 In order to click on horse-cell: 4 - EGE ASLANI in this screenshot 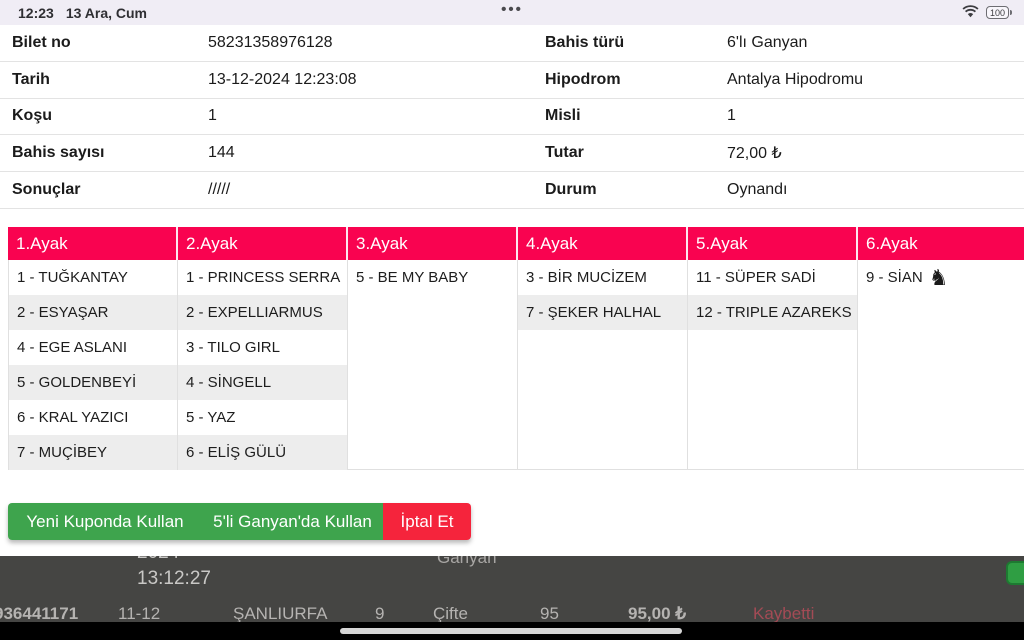, I will do `click(72, 347)`.